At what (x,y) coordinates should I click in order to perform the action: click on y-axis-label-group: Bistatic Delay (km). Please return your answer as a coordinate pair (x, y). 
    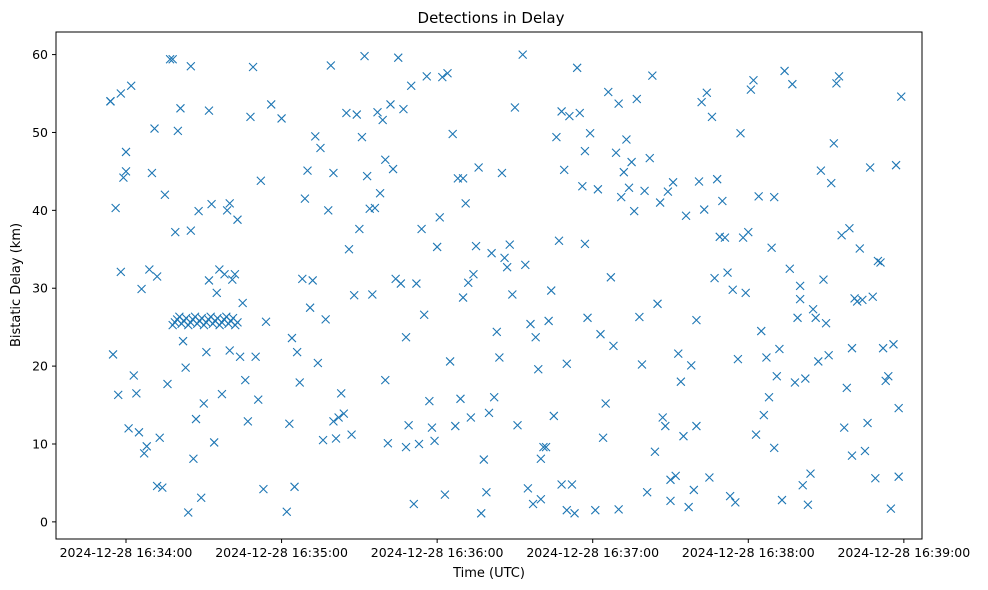
    Looking at the image, I should click on (16, 285).